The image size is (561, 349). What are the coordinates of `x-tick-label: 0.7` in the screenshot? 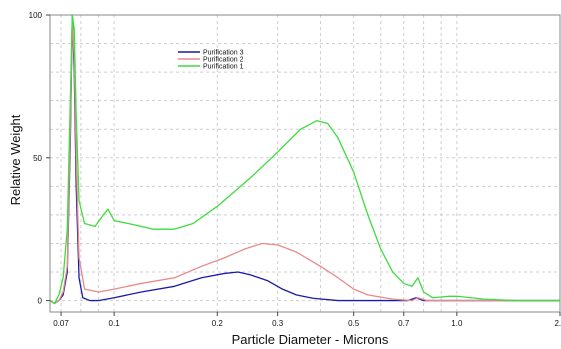 It's located at (404, 323).